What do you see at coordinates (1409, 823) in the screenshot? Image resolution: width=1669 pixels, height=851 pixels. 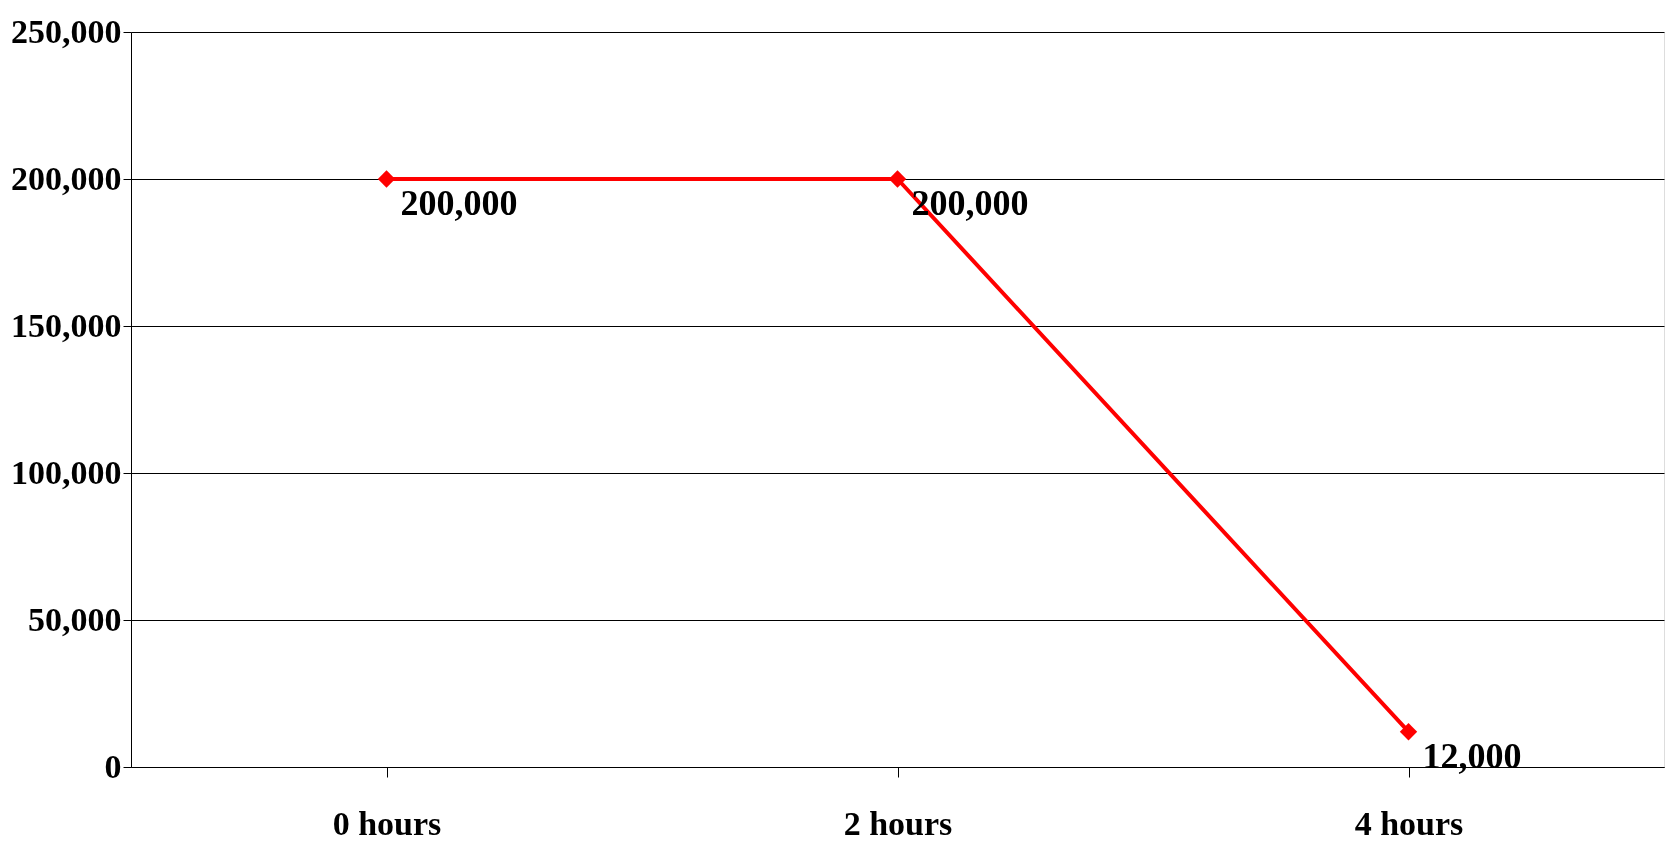 I see `x-tick-label: 4 hours` at bounding box center [1409, 823].